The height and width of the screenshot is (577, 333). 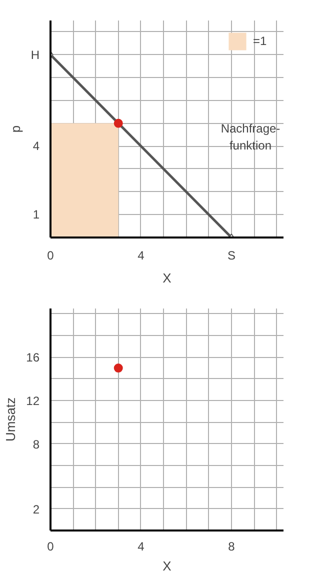 What do you see at coordinates (33, 357) in the screenshot?
I see `y-tick-label: 16` at bounding box center [33, 357].